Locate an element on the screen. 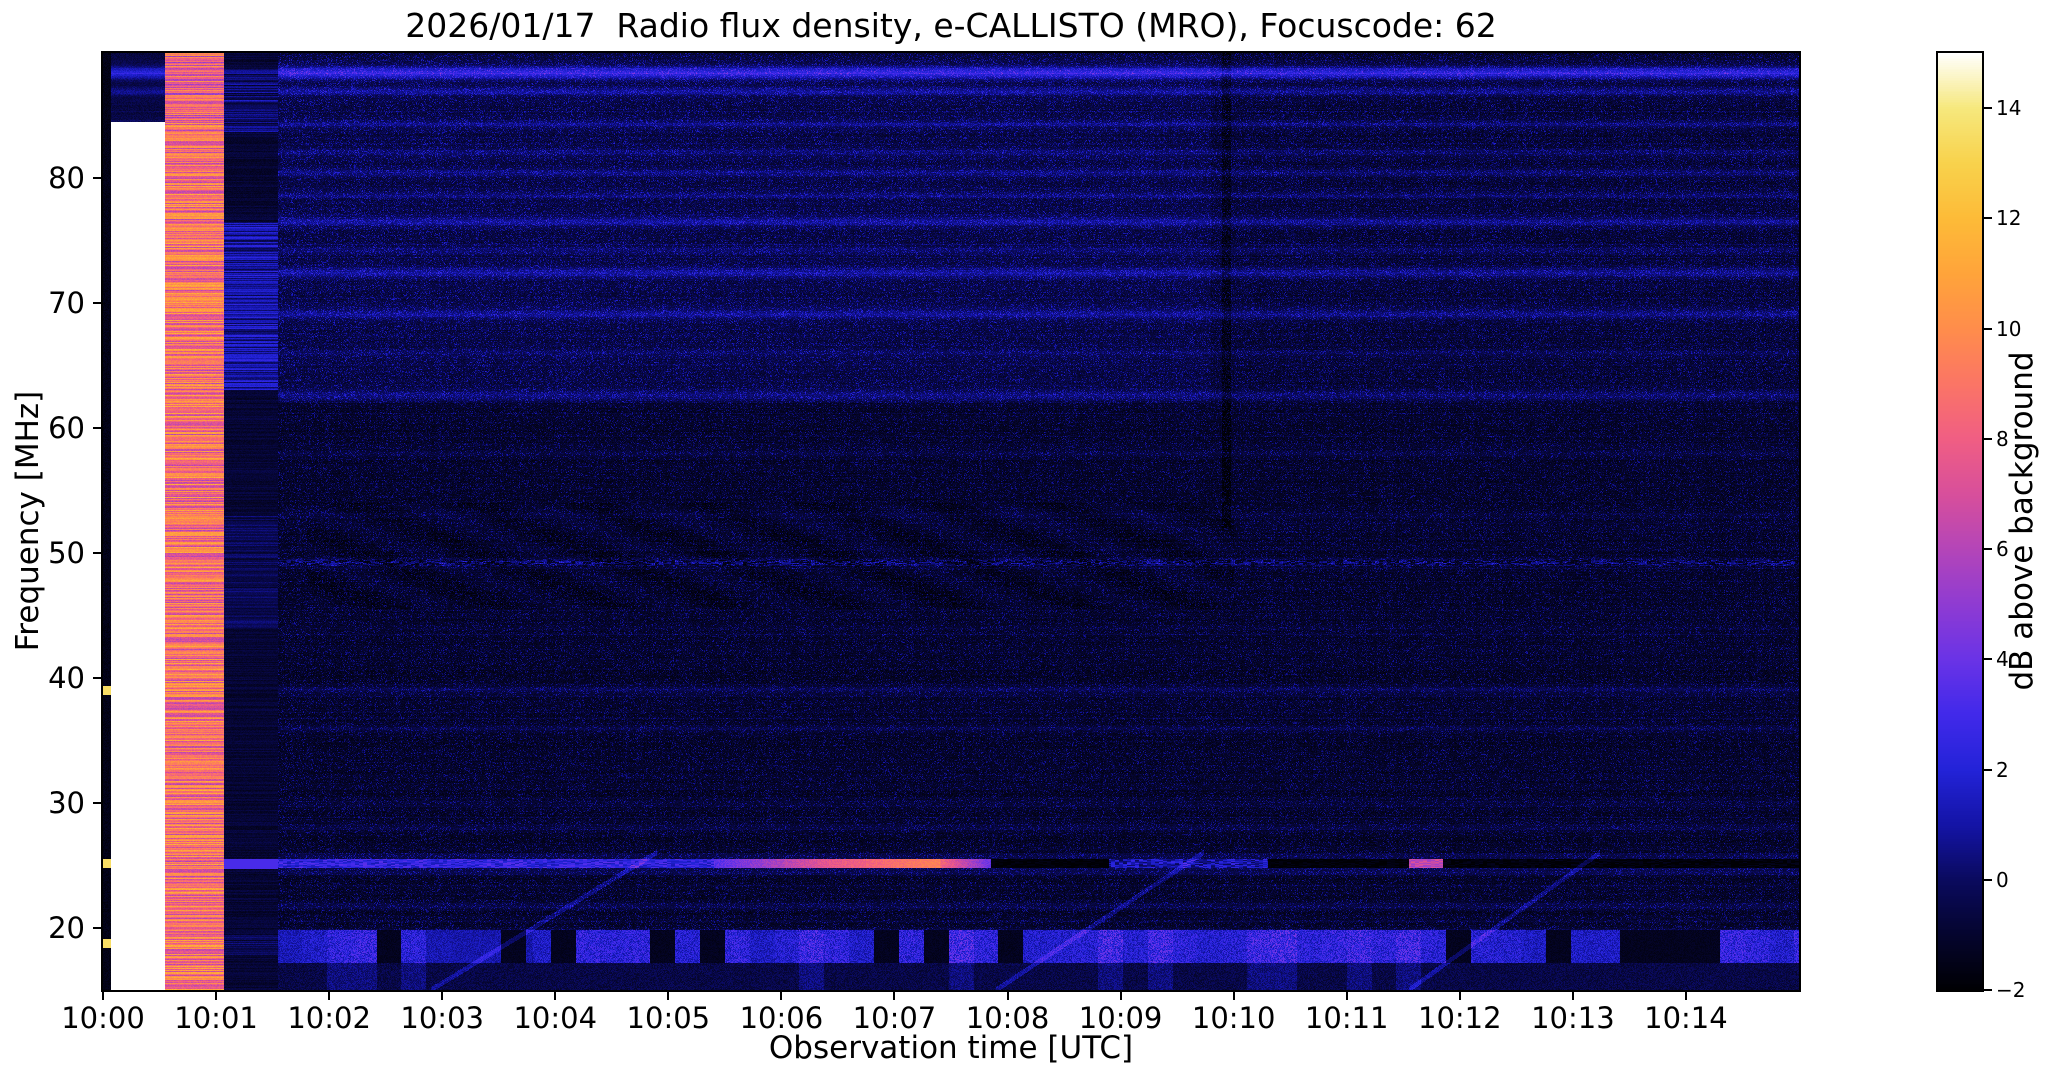 Image resolution: width=2047 pixels, height=1067 pixels. colorbar-tick-label: 2 is located at coordinates (2002, 769).